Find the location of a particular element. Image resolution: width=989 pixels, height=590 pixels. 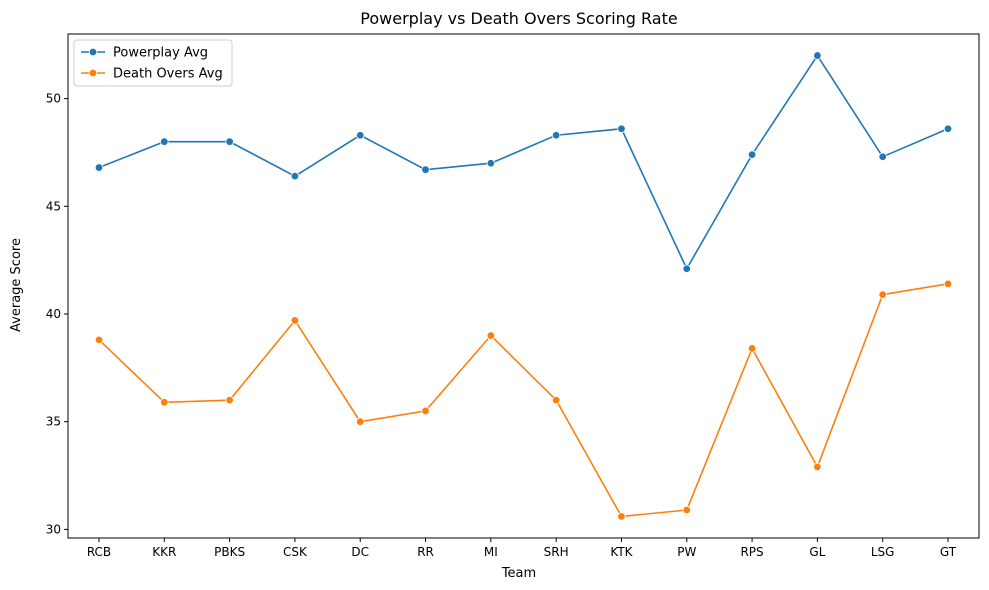

legend: Powerplay Avg Death Overs Avg is located at coordinates (153, 63).